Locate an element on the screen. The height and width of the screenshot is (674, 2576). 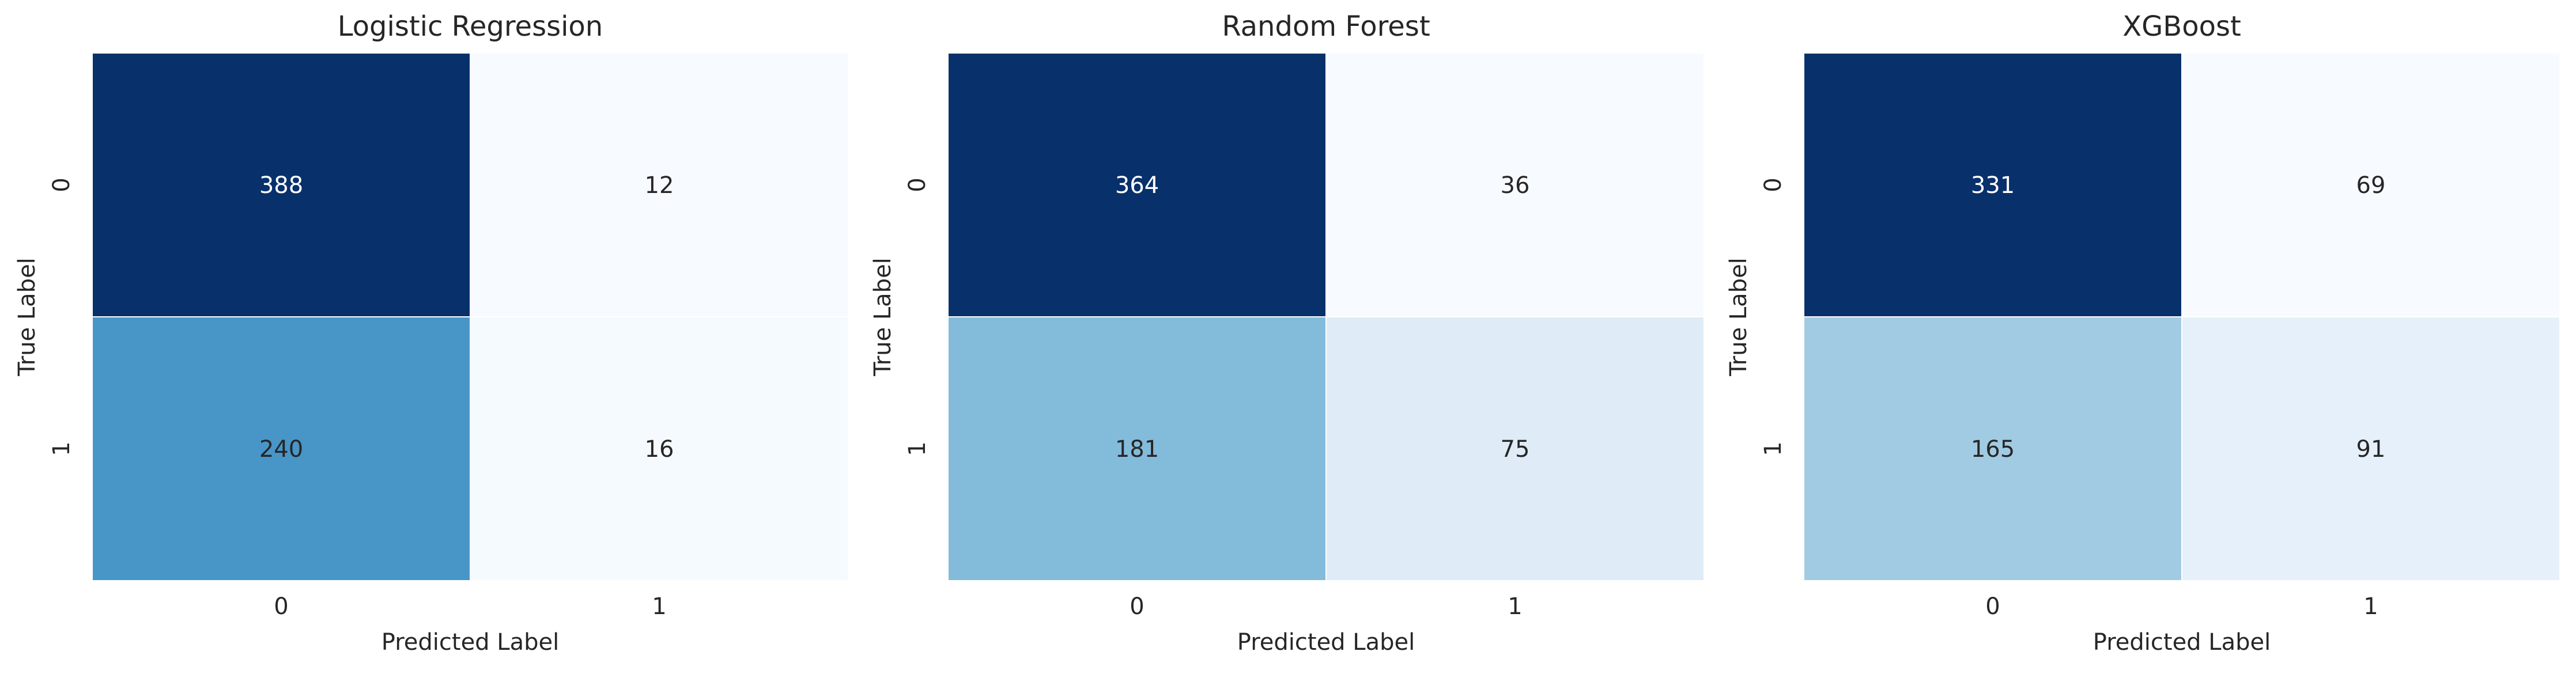
cell-value-label: 364 is located at coordinates (1137, 185).